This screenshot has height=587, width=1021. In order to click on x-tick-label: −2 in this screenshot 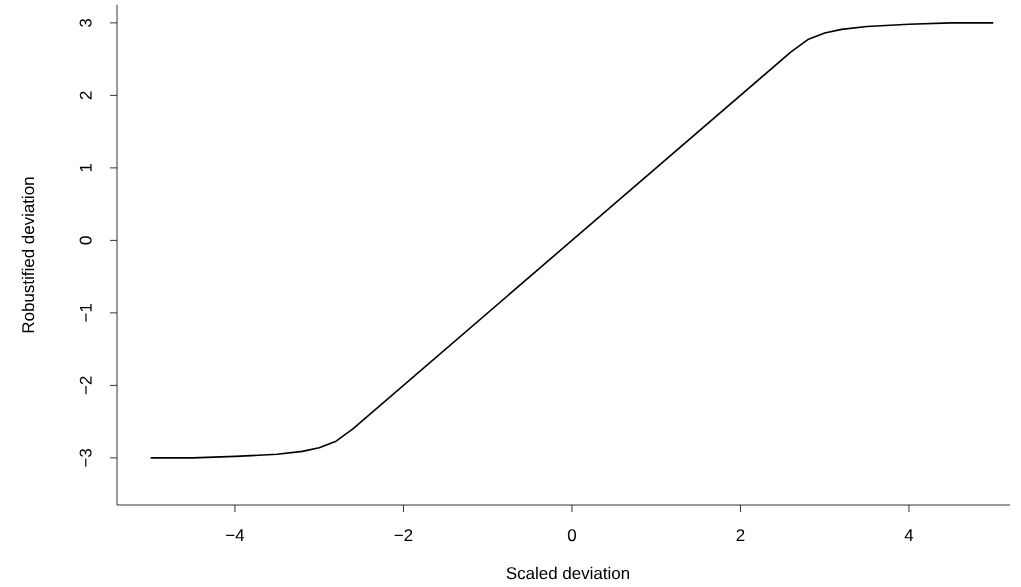, I will do `click(403, 535)`.